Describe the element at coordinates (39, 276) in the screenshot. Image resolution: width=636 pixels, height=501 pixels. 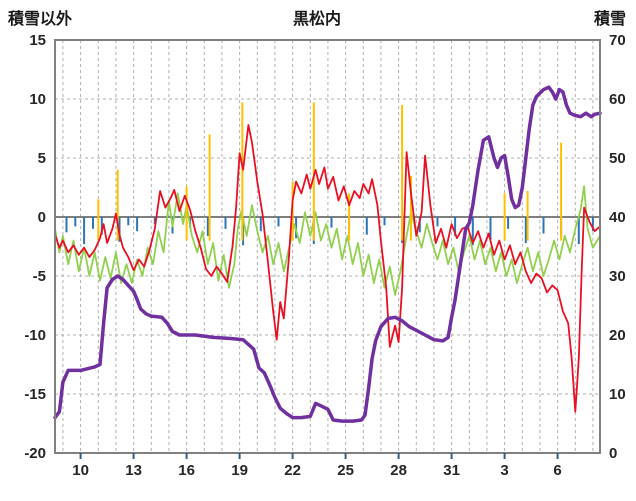
I see `left-tick-label: -5` at that location.